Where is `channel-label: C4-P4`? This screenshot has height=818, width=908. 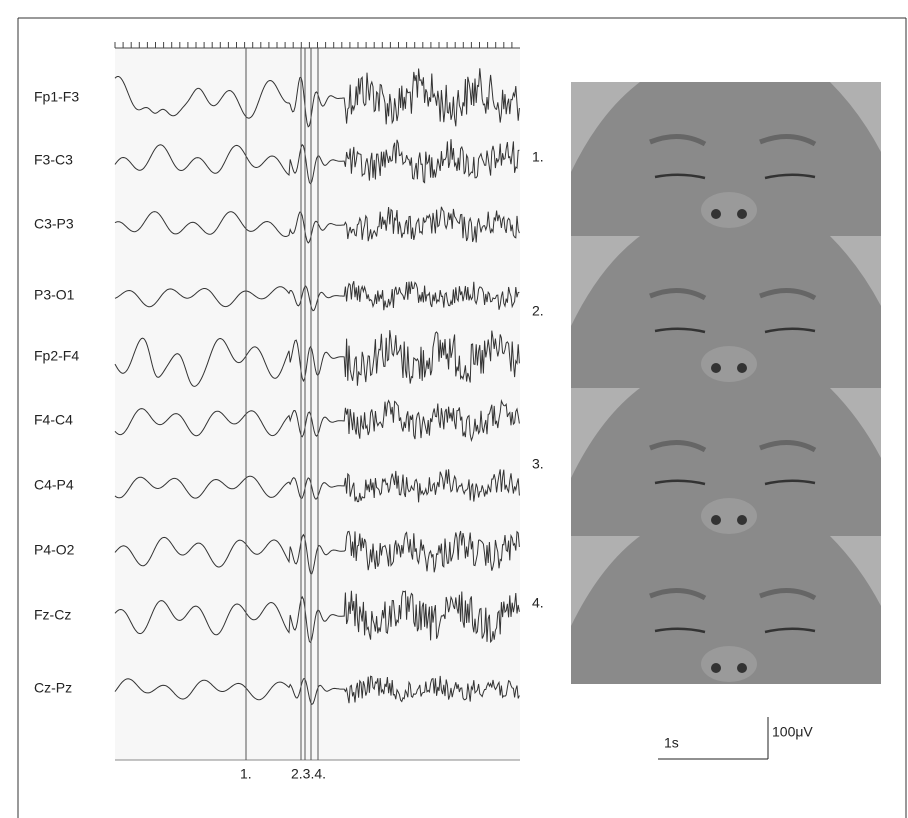 channel-label: C4-P4 is located at coordinates (54, 485).